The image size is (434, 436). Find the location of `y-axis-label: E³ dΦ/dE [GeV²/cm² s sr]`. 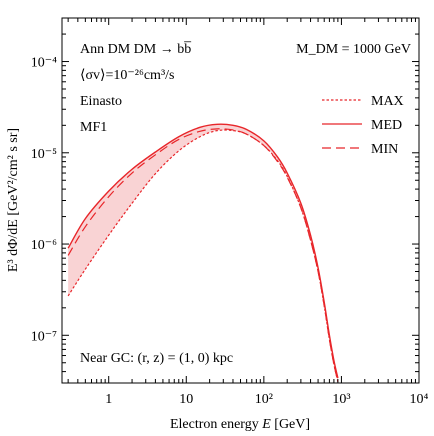

y-axis-label: E³ dΦ/dE [GeV²/cm² s sr] is located at coordinates (13, 200).